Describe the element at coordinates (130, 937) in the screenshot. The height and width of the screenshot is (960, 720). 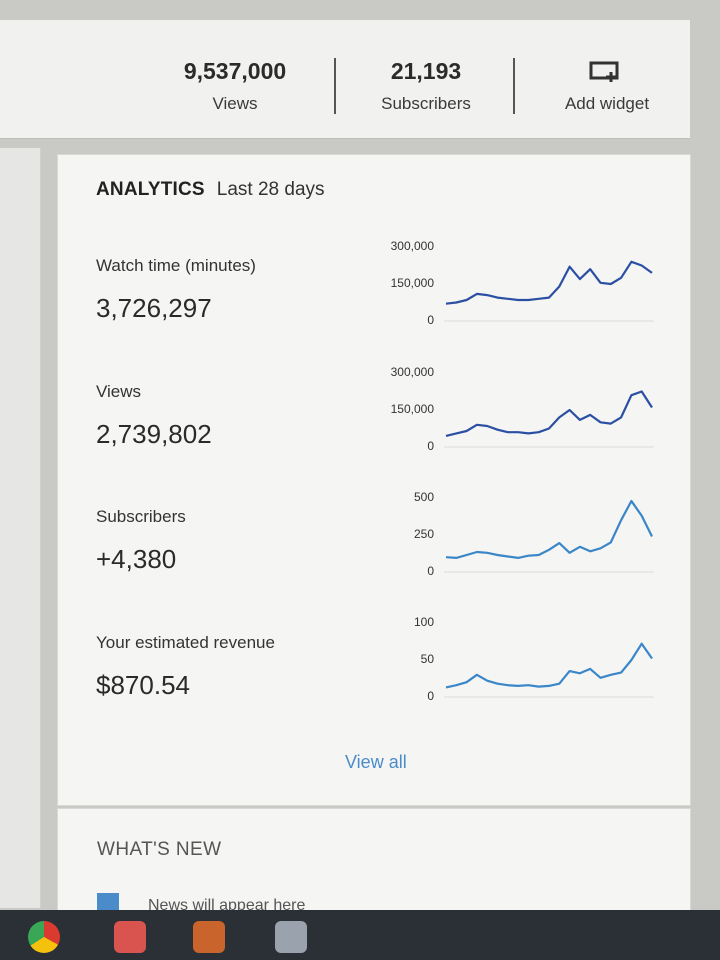
I see `reader-app-icon` at that location.